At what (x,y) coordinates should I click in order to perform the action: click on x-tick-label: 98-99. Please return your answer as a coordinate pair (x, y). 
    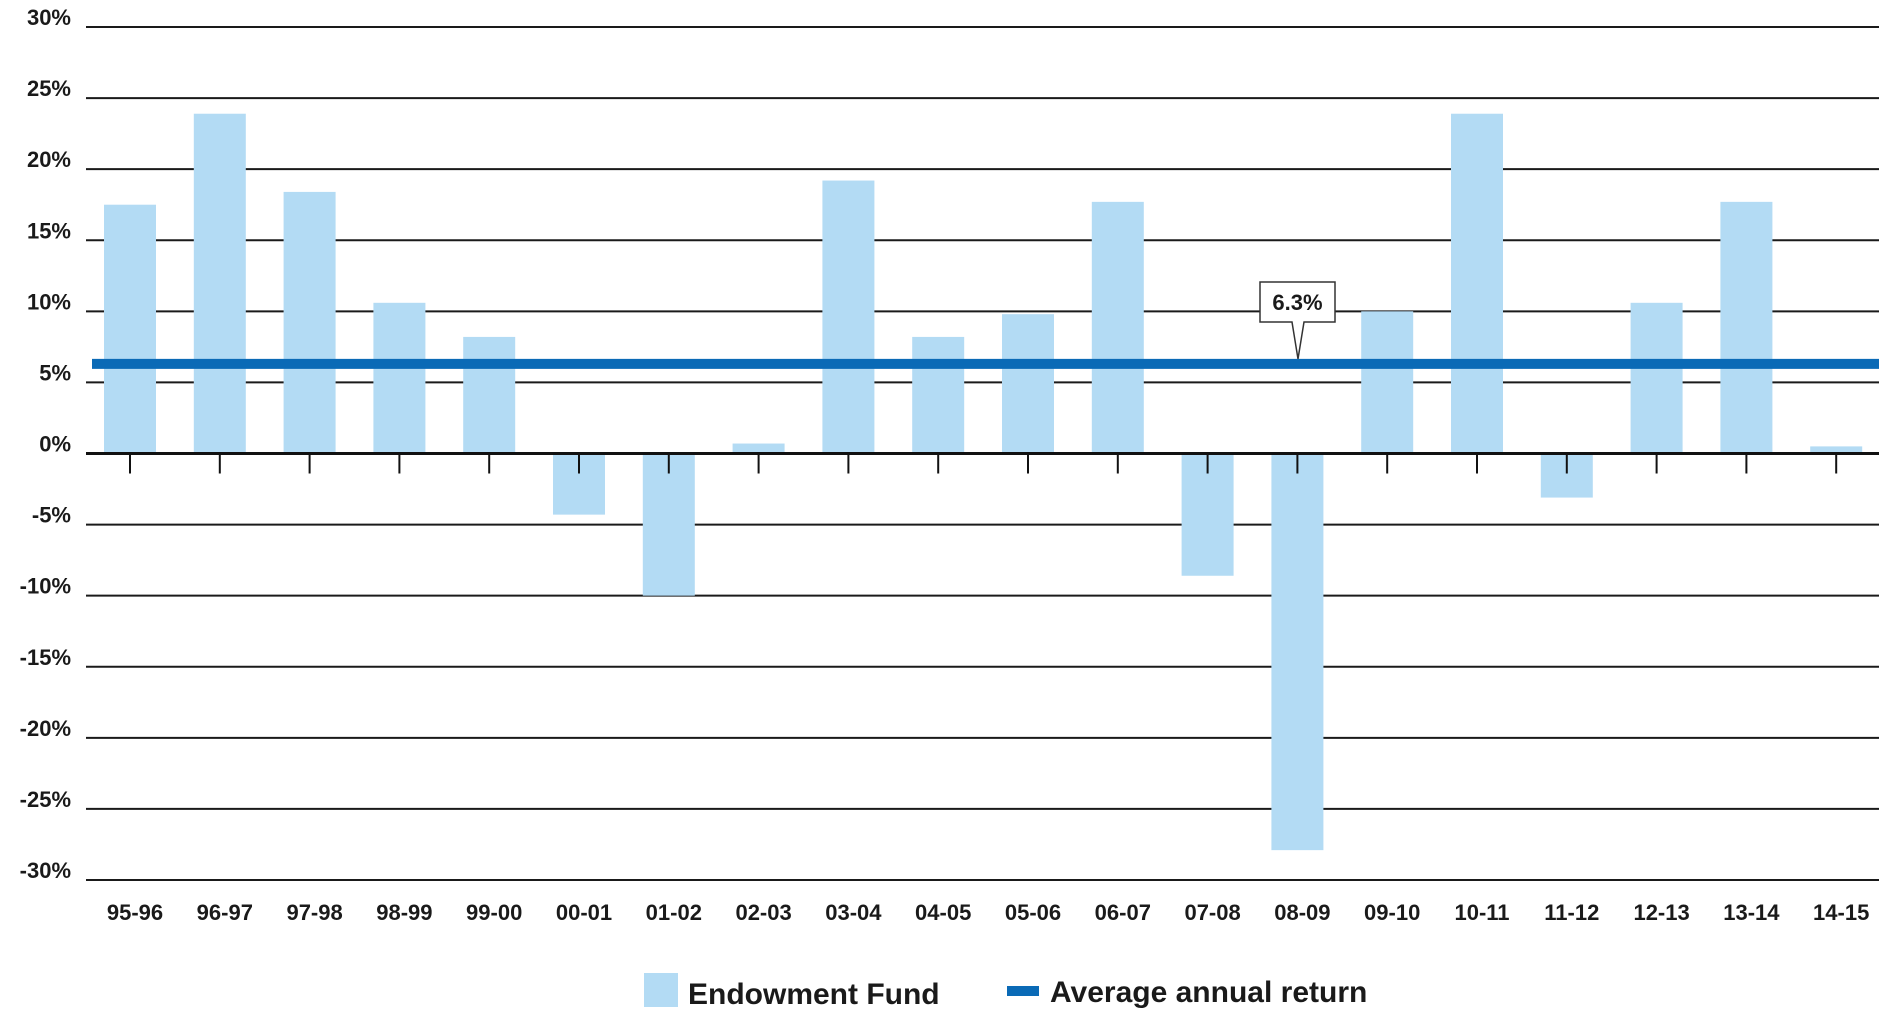
    Looking at the image, I should click on (404, 912).